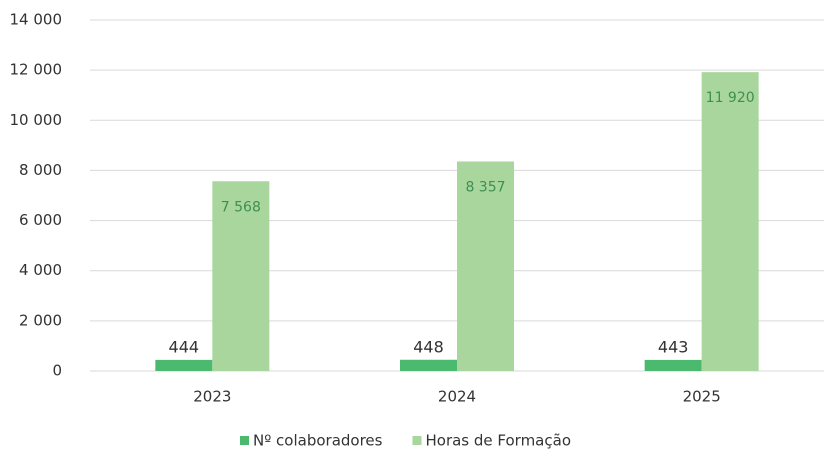 The height and width of the screenshot is (455, 824). Describe the element at coordinates (318, 441) in the screenshot. I see `legend-label: Nº colaboradores` at that location.